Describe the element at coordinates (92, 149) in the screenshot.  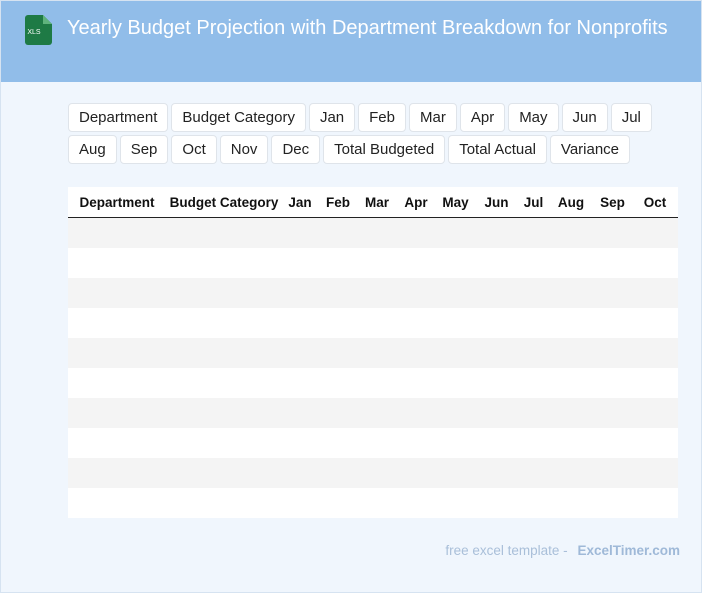
I see `column-chip: Aug` at that location.